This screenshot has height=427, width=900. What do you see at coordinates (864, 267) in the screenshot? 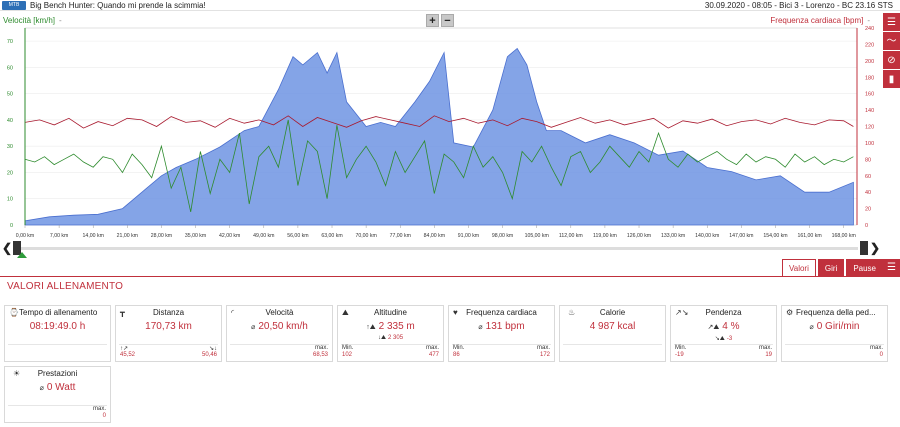
I see `tab-pause: Pause` at bounding box center [864, 267].